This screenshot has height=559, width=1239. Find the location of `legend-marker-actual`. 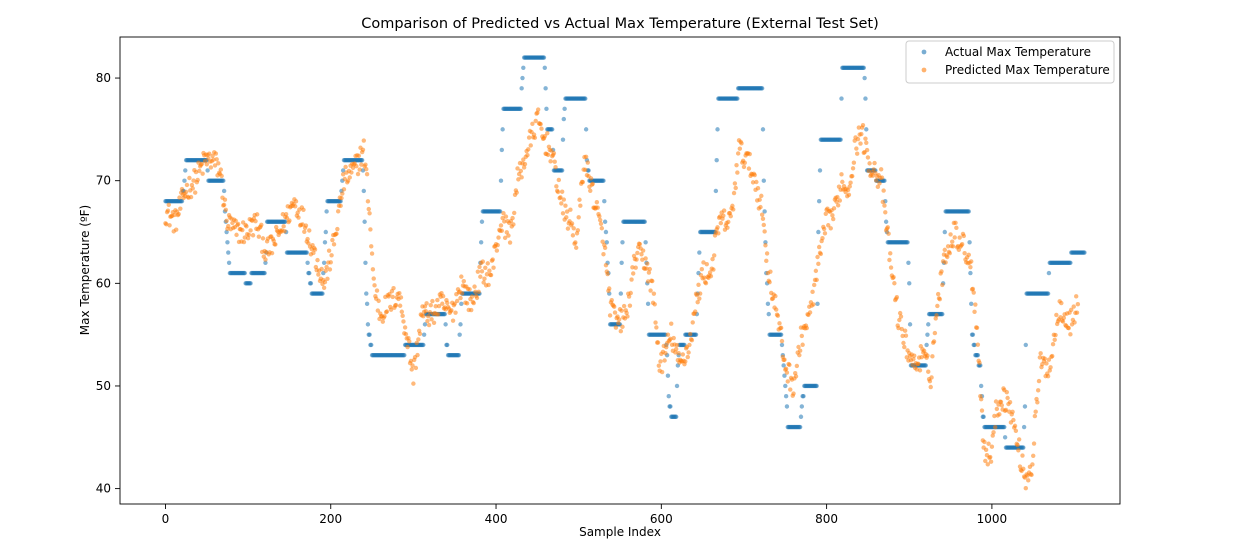

legend-marker-actual is located at coordinates (924, 52).